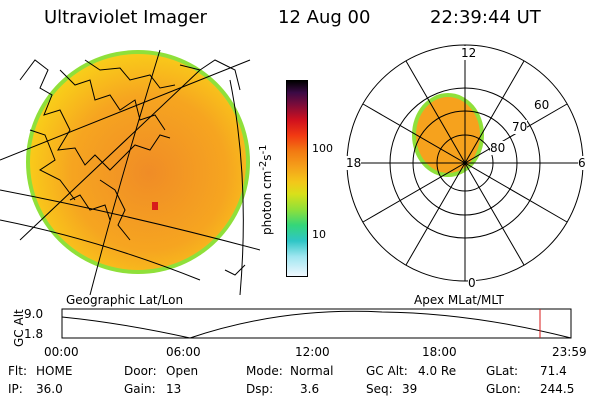  What do you see at coordinates (310, 389) in the screenshot?
I see `dsp-value: 3.6` at bounding box center [310, 389].